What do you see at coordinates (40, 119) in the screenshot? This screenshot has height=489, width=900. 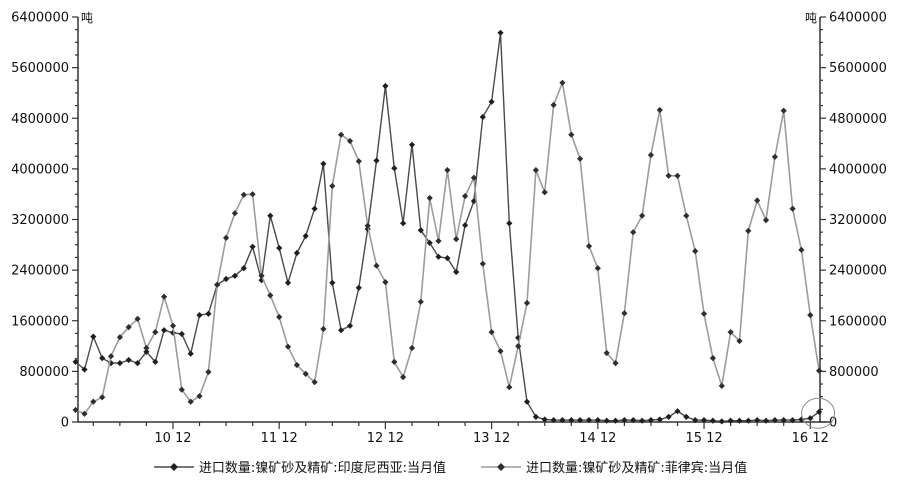 I see `y-tick-label-left: 4800000` at bounding box center [40, 119].